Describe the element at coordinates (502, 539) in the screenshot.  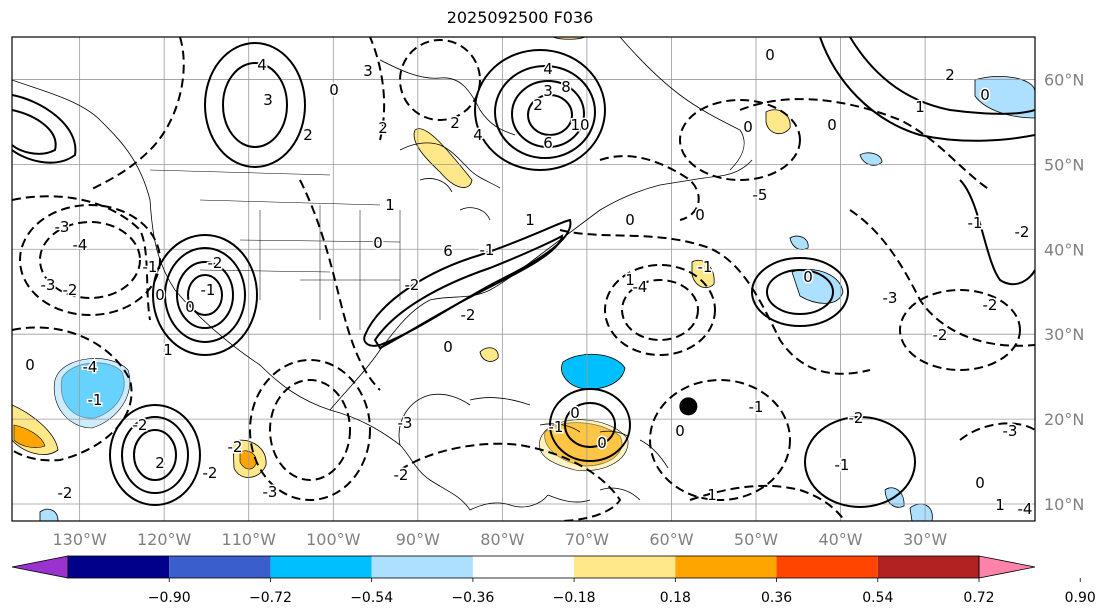
I see `lon-tick-label: 80°W` at that location.